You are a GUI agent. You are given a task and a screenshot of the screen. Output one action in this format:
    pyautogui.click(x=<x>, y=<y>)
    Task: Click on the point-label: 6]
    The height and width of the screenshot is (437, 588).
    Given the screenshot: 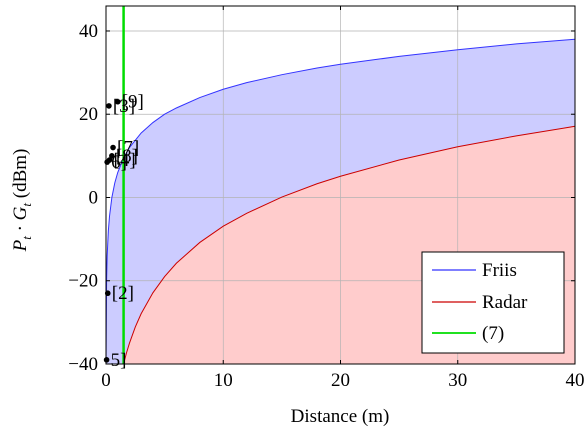 What is the action you would take?
    pyautogui.click(x=119, y=162)
    